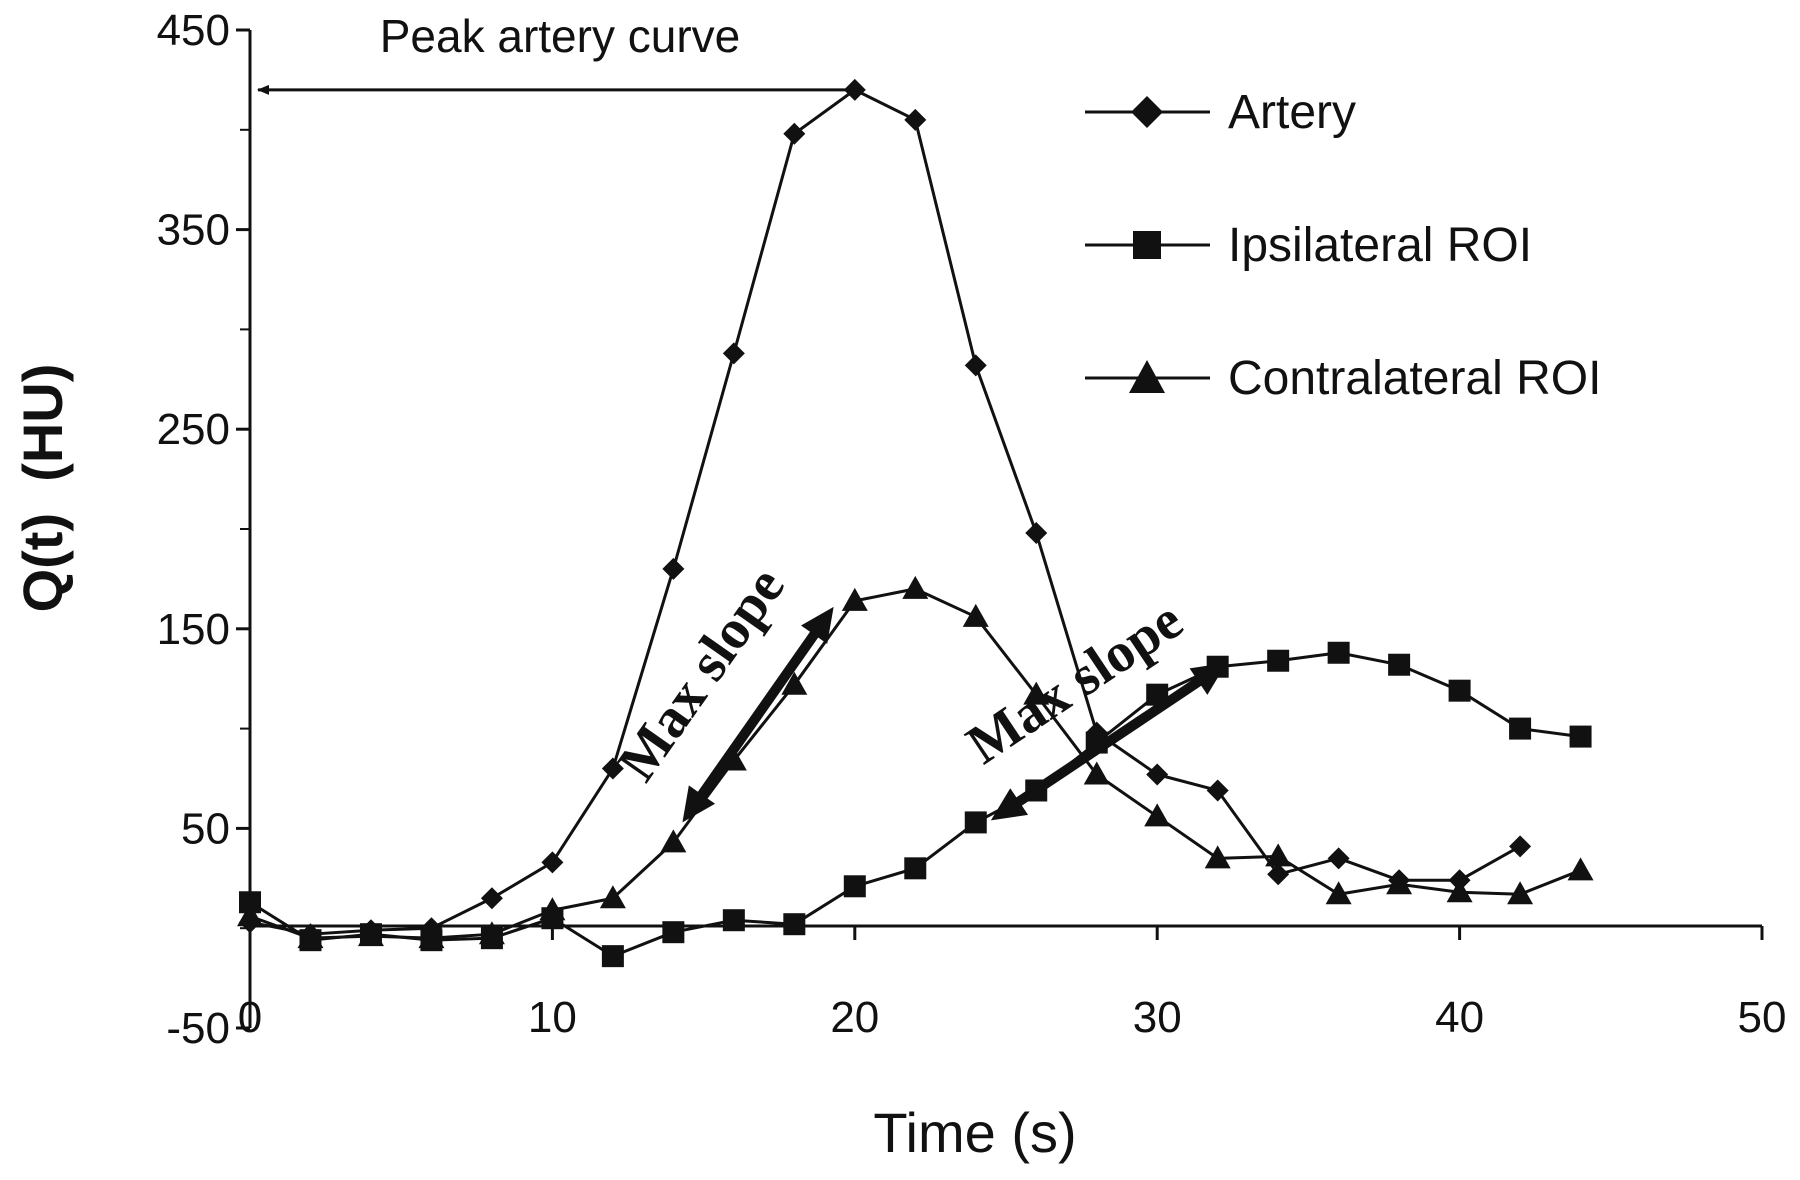 This screenshot has height=1180, width=1800. Describe the element at coordinates (193, 629) in the screenshot. I see `y-tick-label: 150` at that location.